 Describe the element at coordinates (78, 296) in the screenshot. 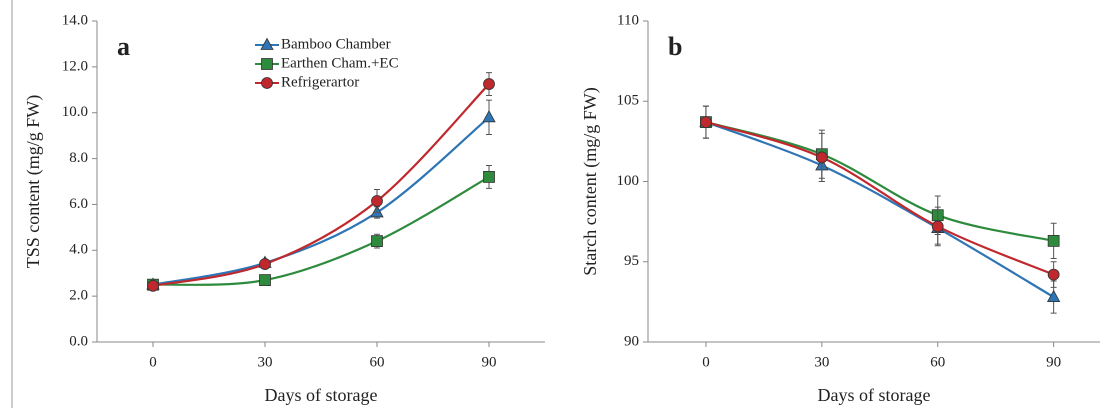

I see `y-tick-label: 2.0` at that location.